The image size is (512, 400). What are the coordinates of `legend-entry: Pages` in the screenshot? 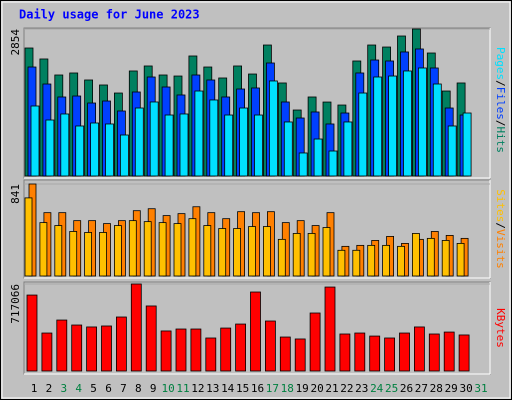 It's located at (500, 63).